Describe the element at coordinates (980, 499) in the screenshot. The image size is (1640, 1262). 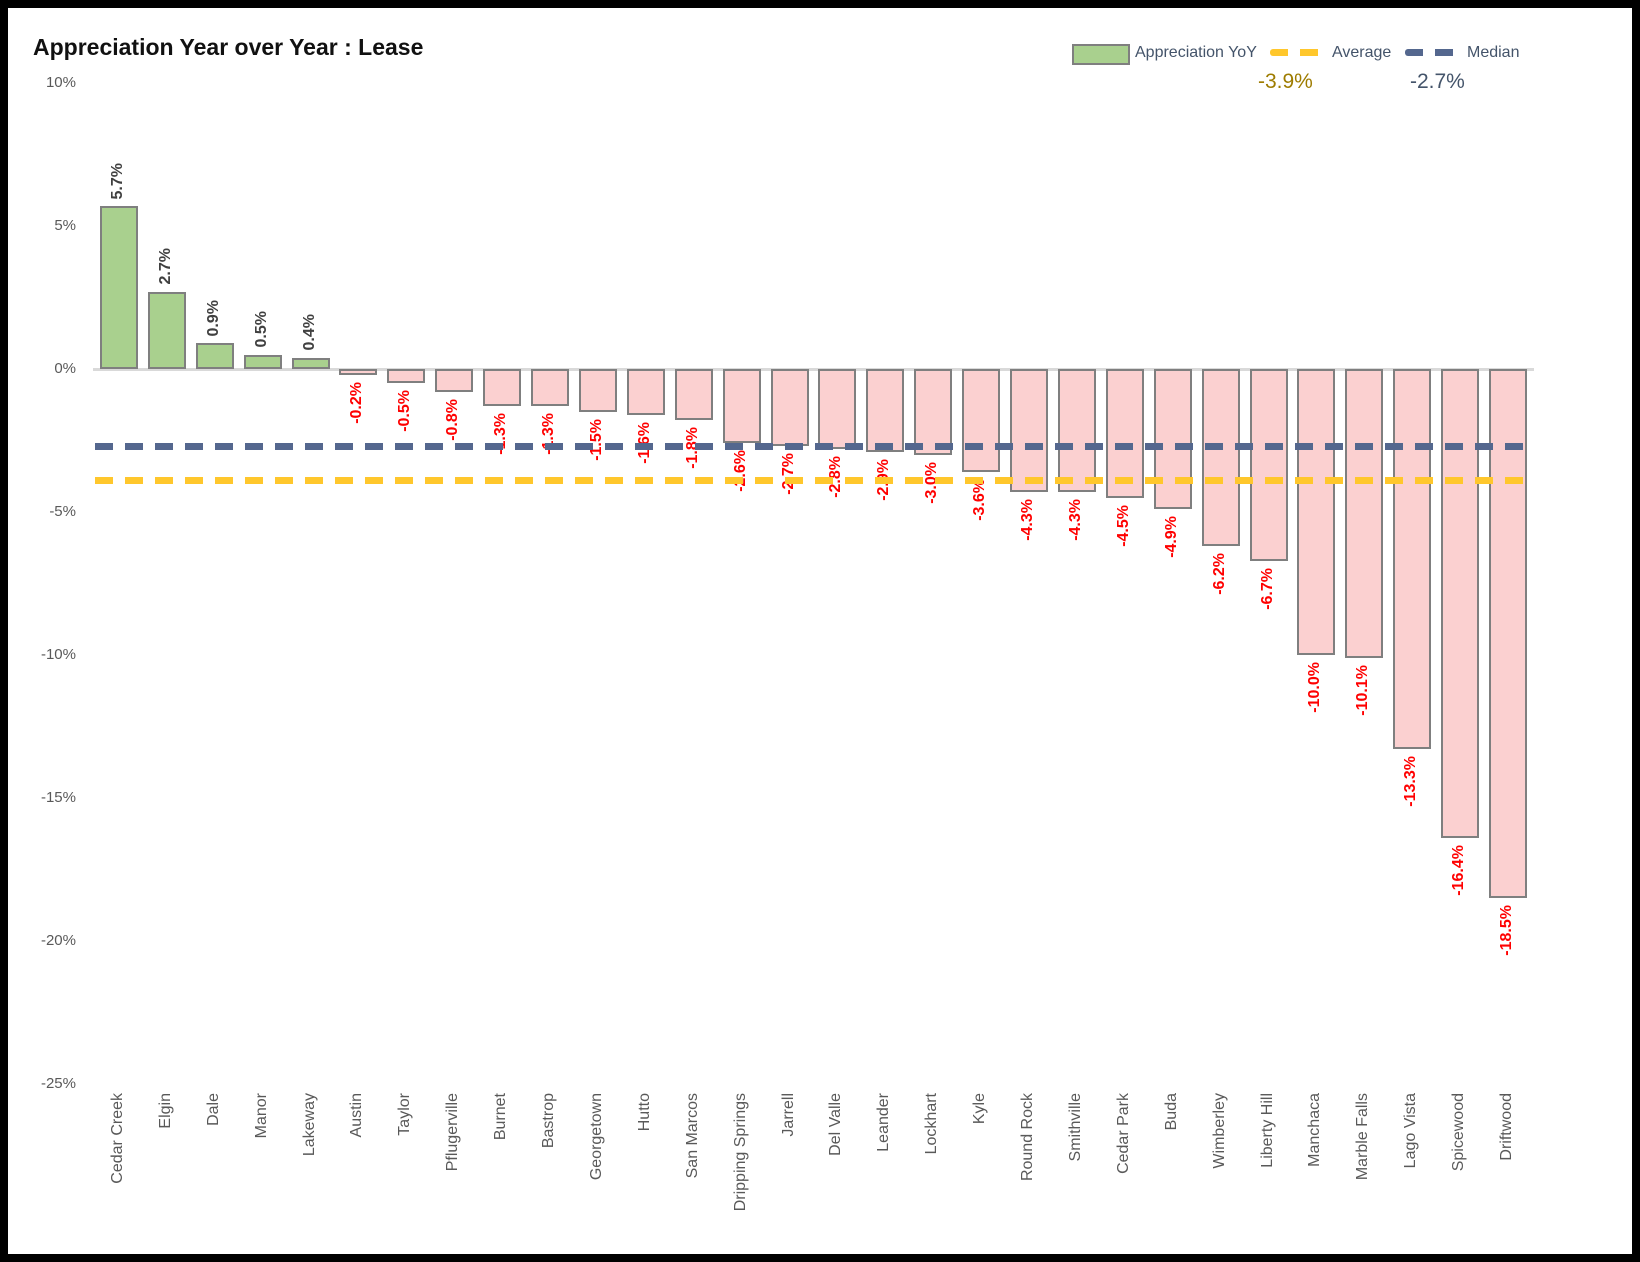
I see `bar-value-label: -3.6%` at that location.